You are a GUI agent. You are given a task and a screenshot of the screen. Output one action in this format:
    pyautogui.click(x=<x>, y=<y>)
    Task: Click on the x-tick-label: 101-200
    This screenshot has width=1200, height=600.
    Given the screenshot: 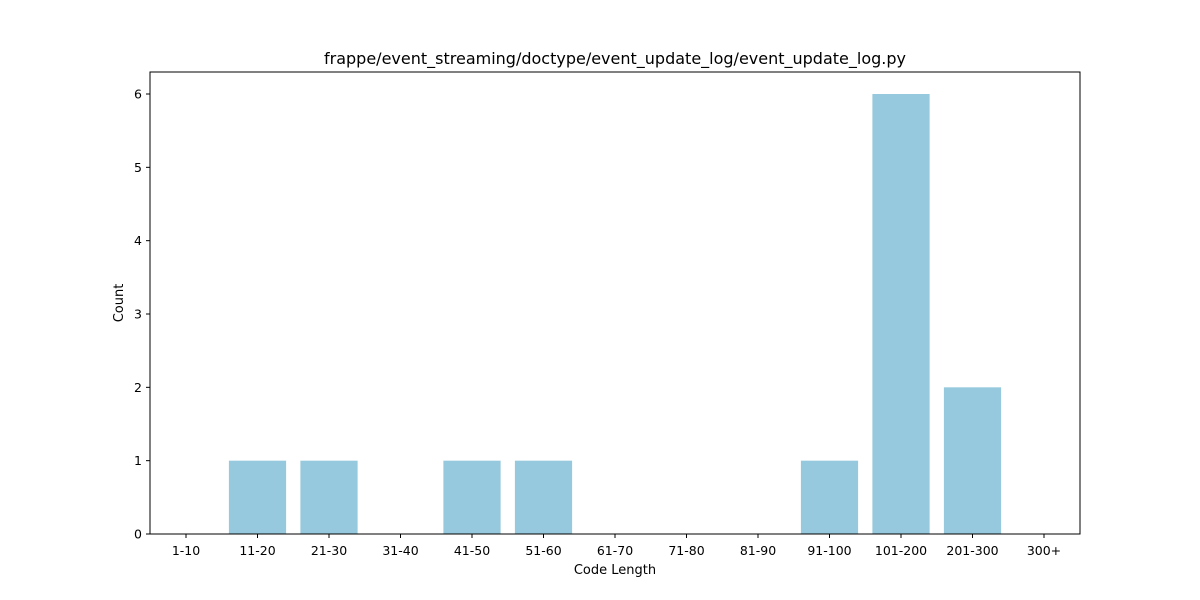 What is the action you would take?
    pyautogui.click(x=901, y=550)
    